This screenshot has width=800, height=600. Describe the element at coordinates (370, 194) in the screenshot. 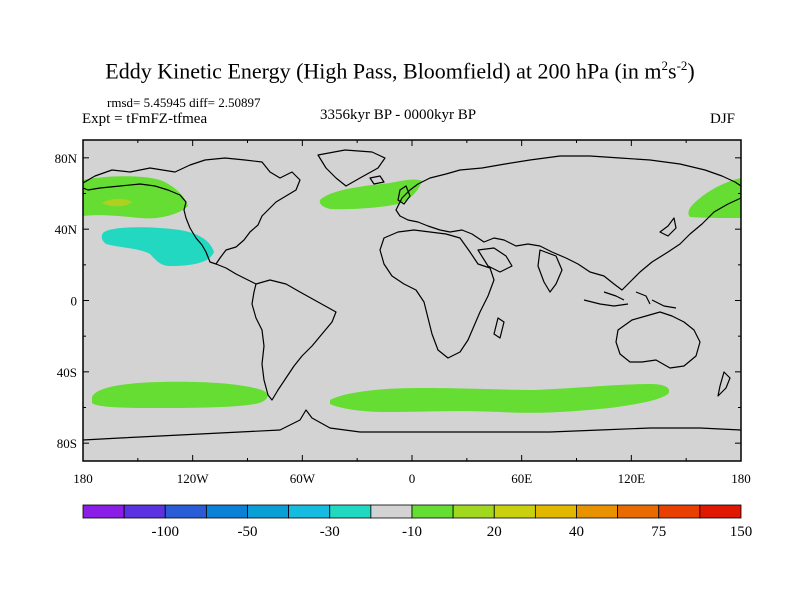

I see `anomaly-north-atlantic` at that location.